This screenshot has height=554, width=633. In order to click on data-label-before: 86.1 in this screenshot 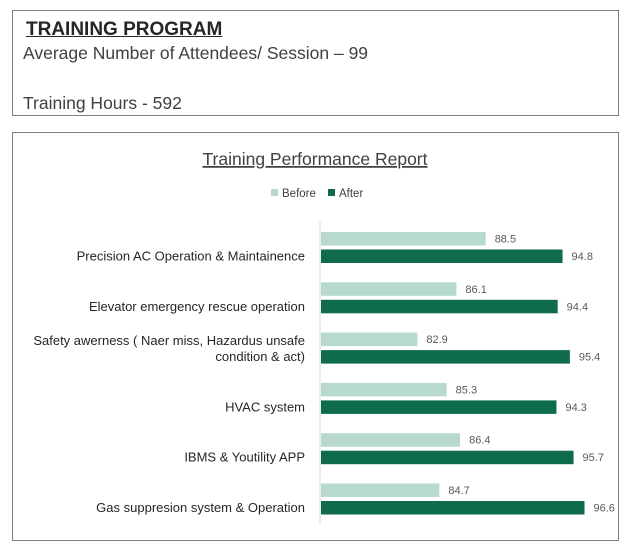, I will do `click(475, 290)`.